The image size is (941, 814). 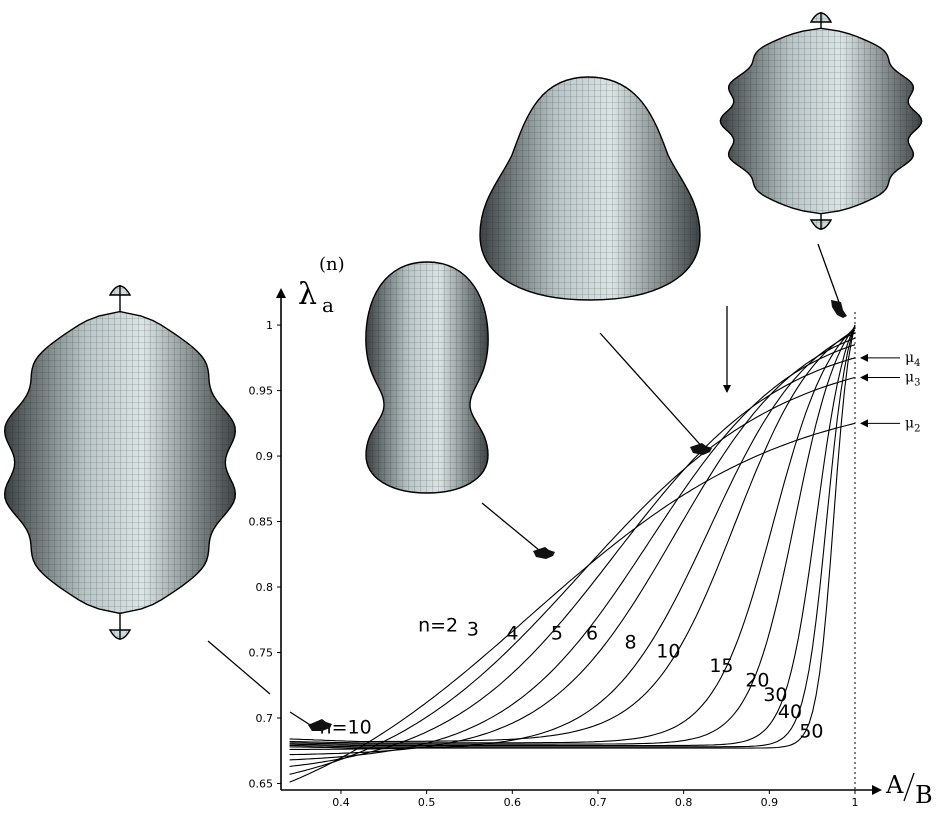 What do you see at coordinates (332, 264) in the screenshot?
I see `y-axis-title-sup: (n)` at bounding box center [332, 264].